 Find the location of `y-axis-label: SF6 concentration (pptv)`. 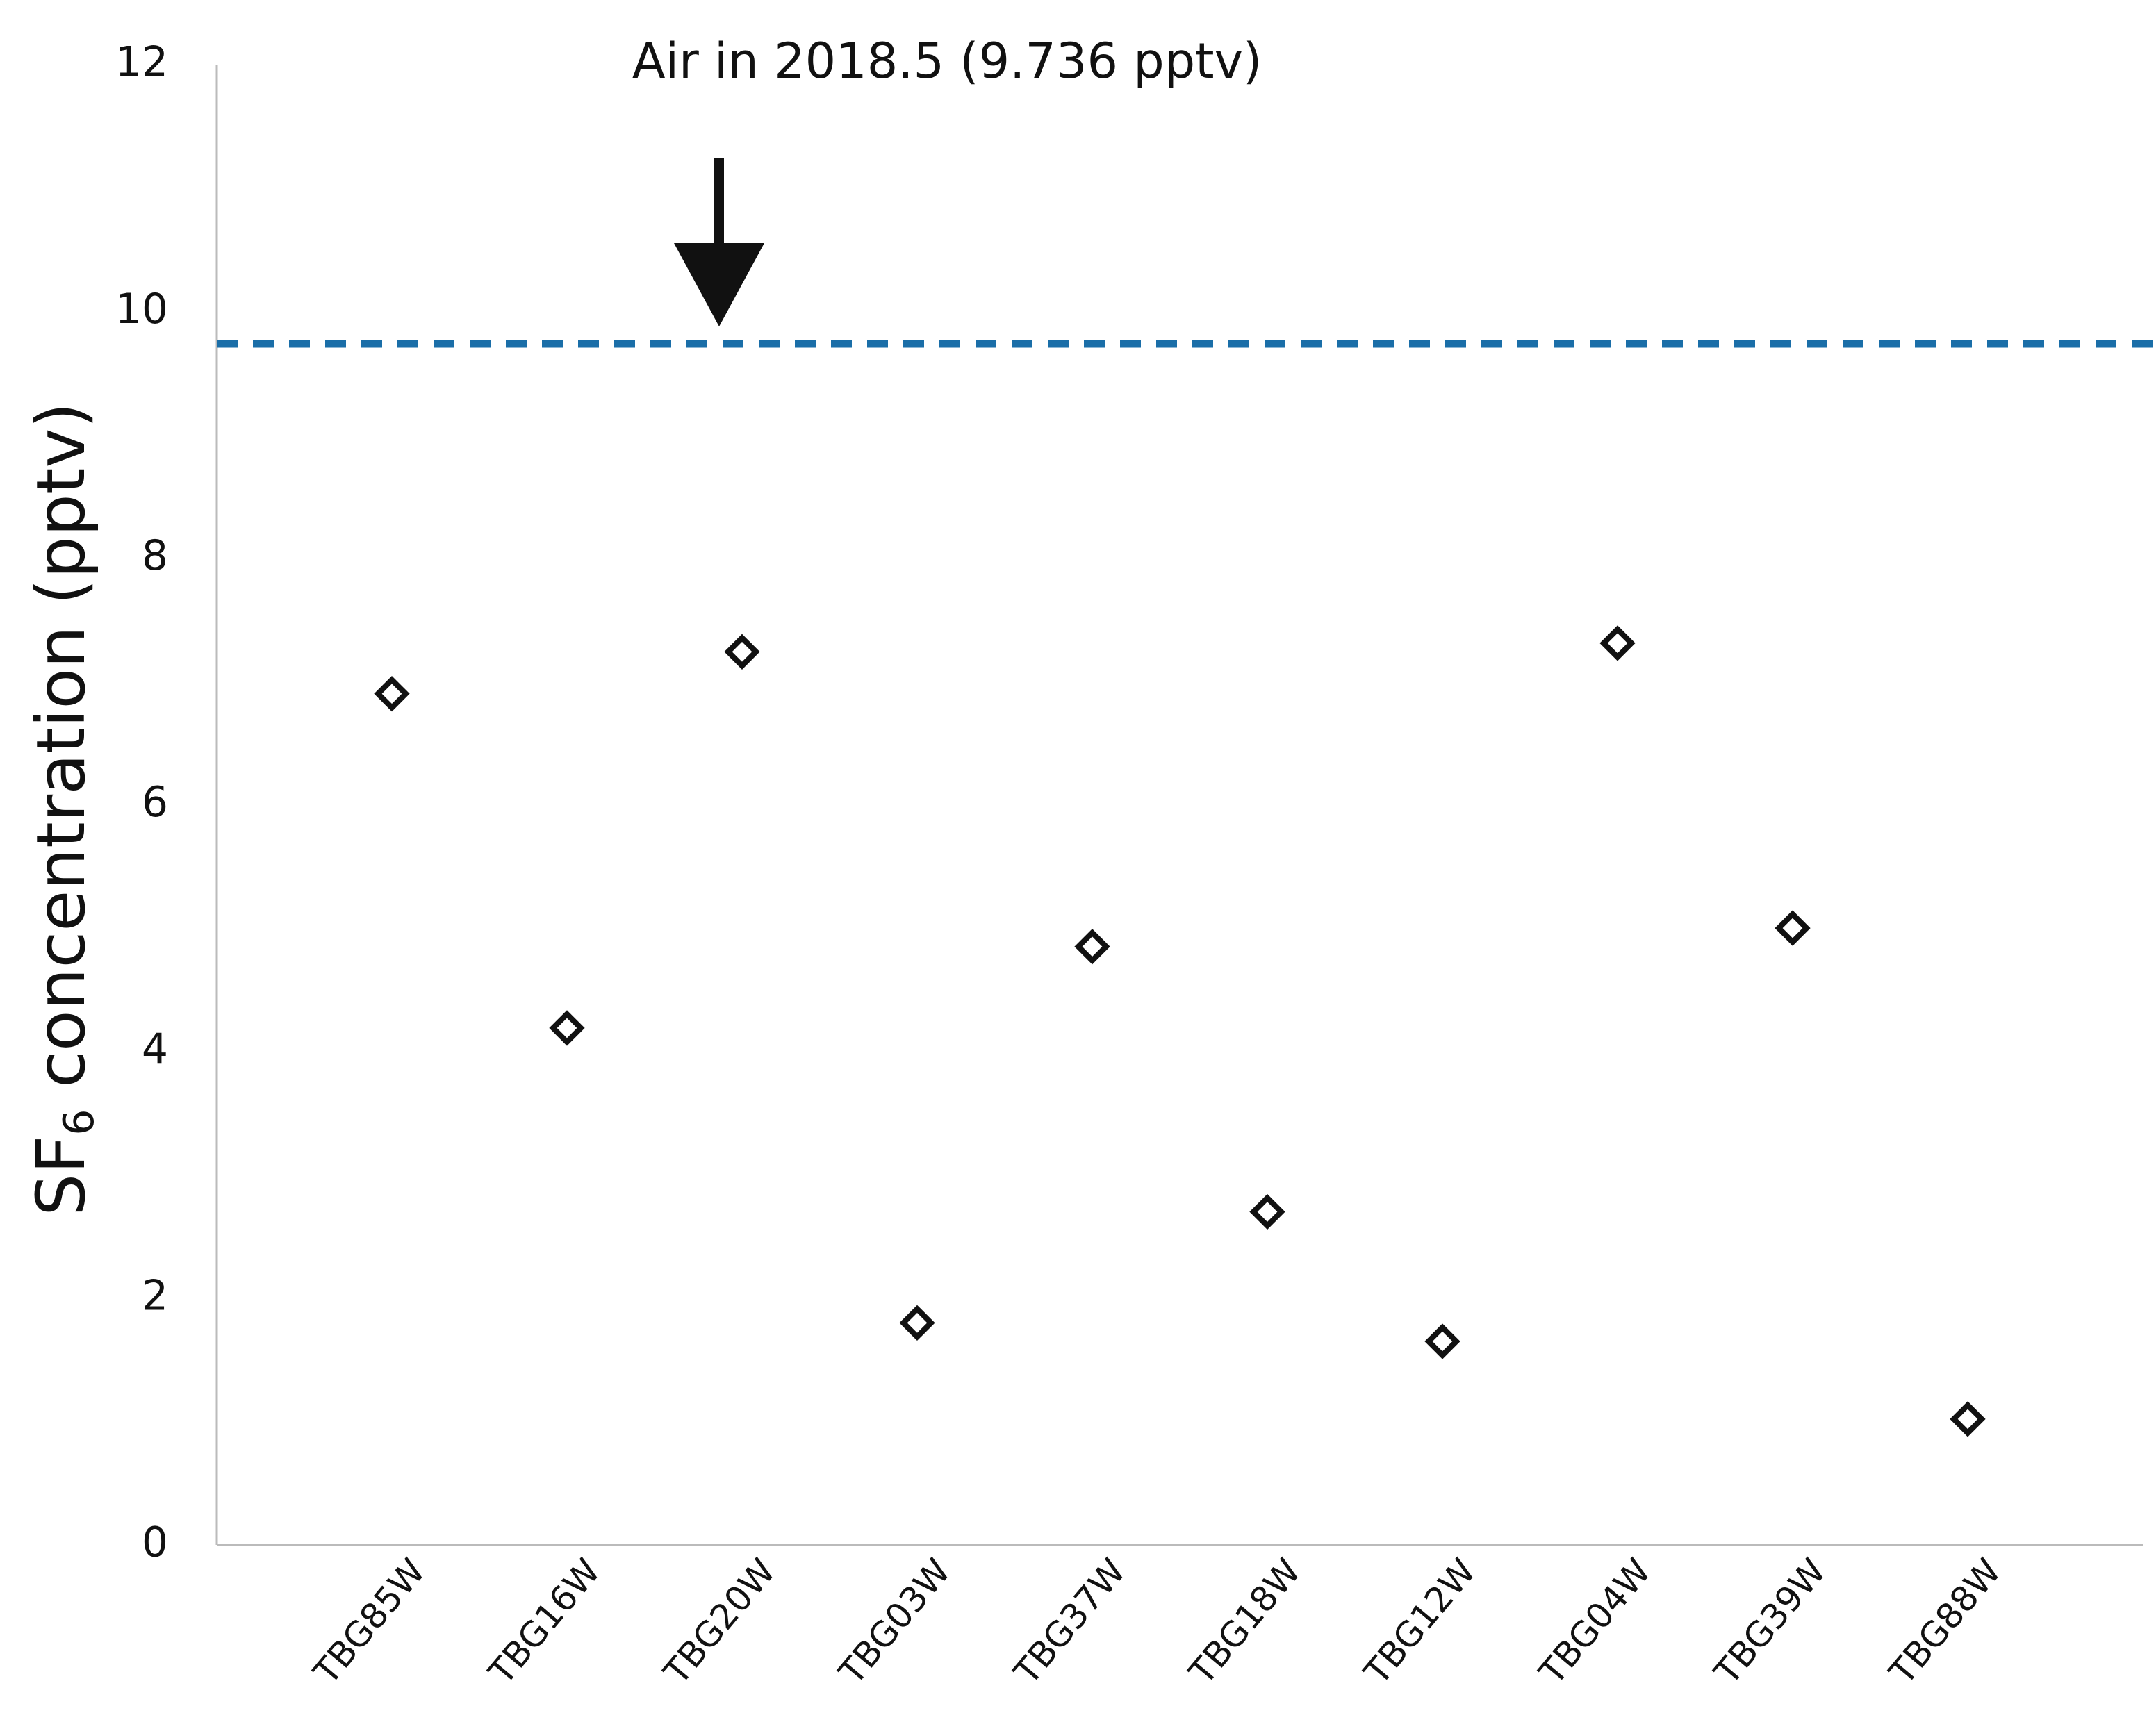

y-axis-label: SF6 concentration (pptv) is located at coordinates (63, 809).